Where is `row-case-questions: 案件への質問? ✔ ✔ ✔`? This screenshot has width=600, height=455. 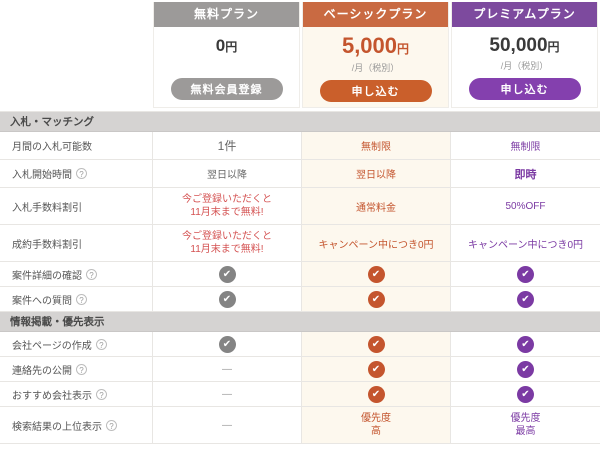
row-case-questions: 案件への質問? ✔ ✔ ✔ is located at coordinates (300, 299).